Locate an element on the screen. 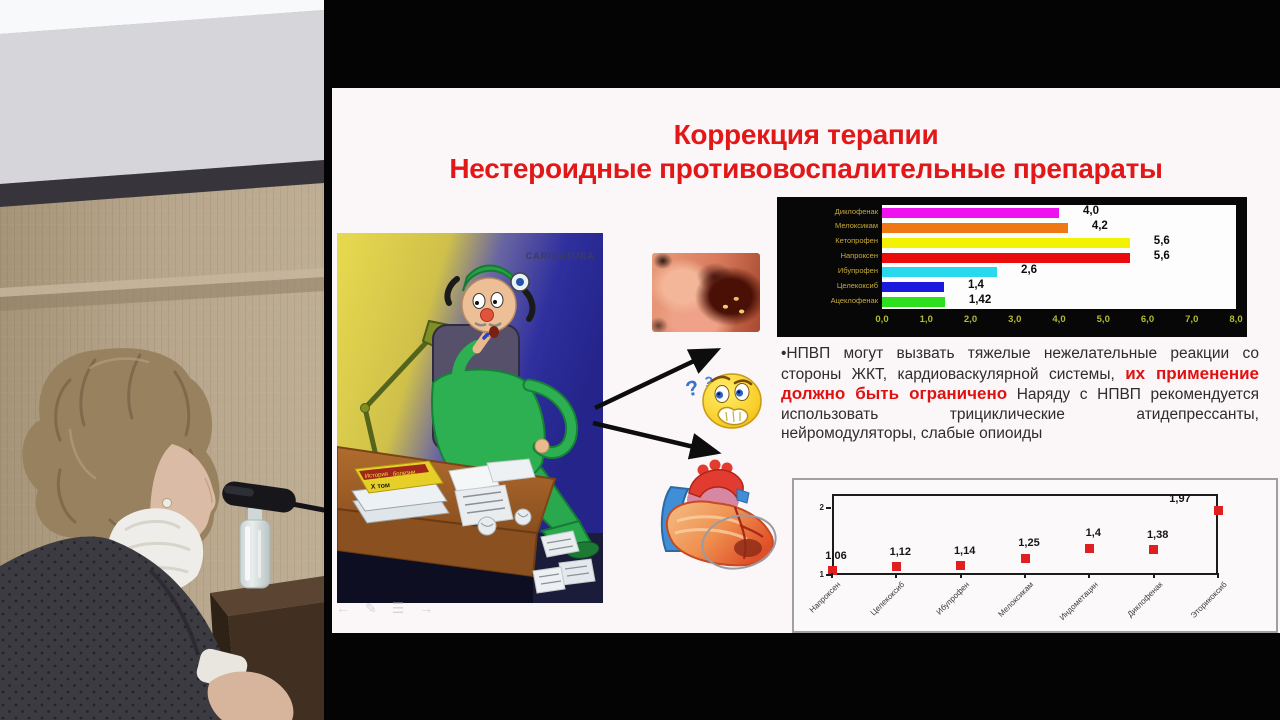  bar-value-label: 4,2 is located at coordinates (1099, 225).